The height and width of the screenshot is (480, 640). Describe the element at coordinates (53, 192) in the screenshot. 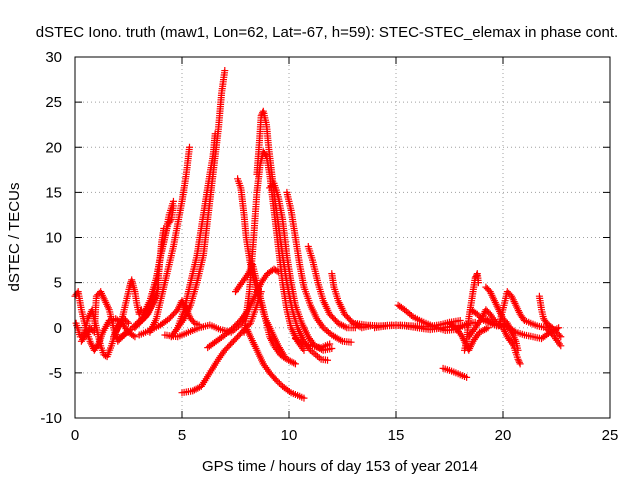

I see `y-tick-label: 15` at that location.